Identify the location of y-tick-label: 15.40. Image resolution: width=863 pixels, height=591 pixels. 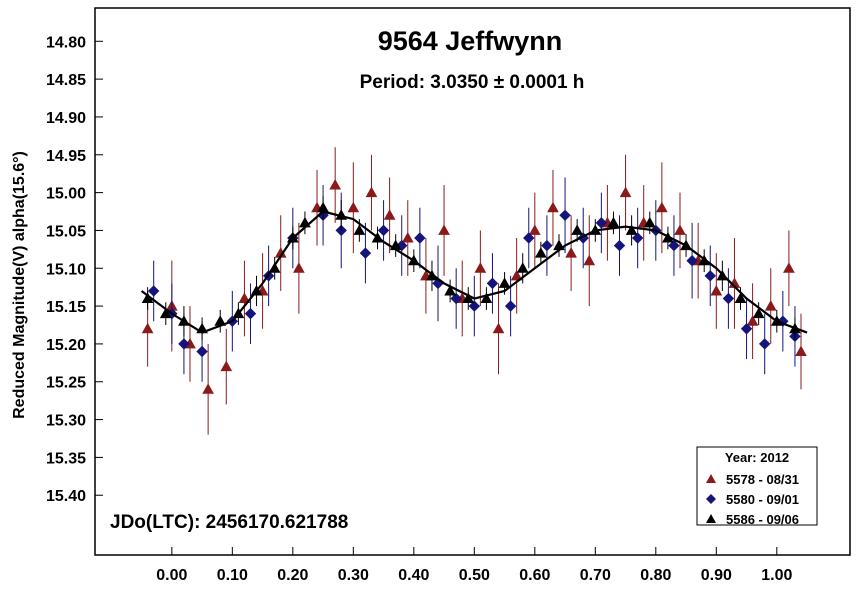
(66, 496).